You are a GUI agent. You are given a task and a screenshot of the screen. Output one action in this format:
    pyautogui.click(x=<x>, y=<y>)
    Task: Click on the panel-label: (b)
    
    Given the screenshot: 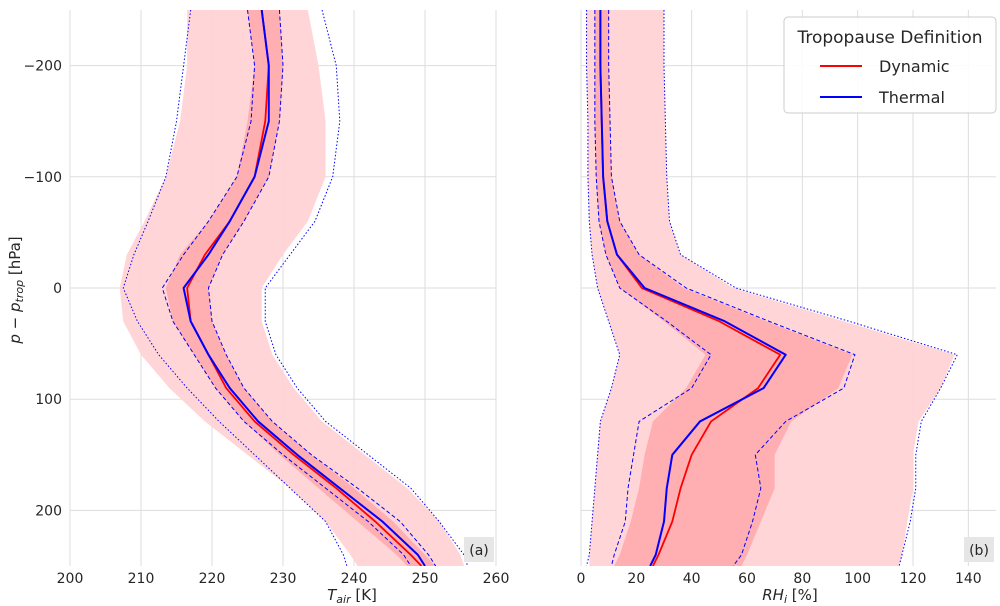 What is the action you would take?
    pyautogui.click(x=979, y=551)
    